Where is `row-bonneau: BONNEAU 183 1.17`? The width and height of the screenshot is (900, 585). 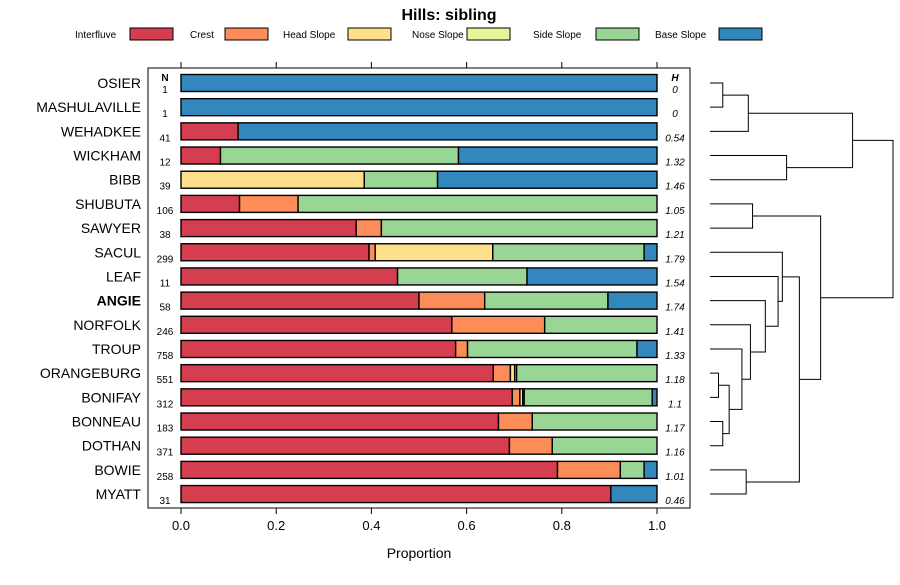
row-bonneau: BONNEAU 183 1.17 is located at coordinates (378, 423).